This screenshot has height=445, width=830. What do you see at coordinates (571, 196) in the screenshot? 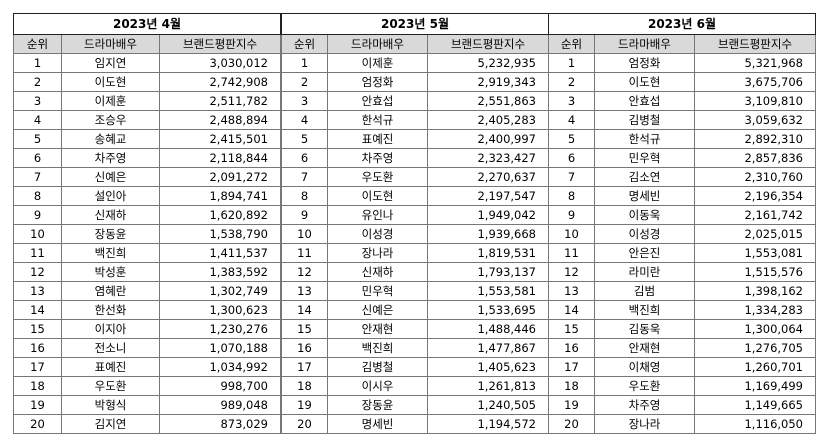
I see `rank-cell: 8` at bounding box center [571, 196].